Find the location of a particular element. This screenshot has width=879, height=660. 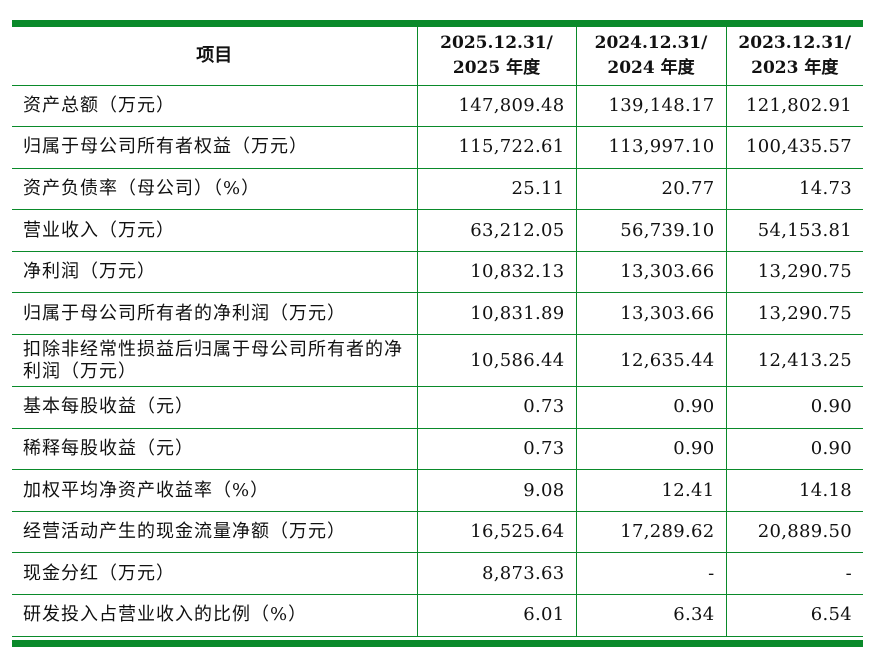

value-2025: 10,832.13 is located at coordinates (496, 272).